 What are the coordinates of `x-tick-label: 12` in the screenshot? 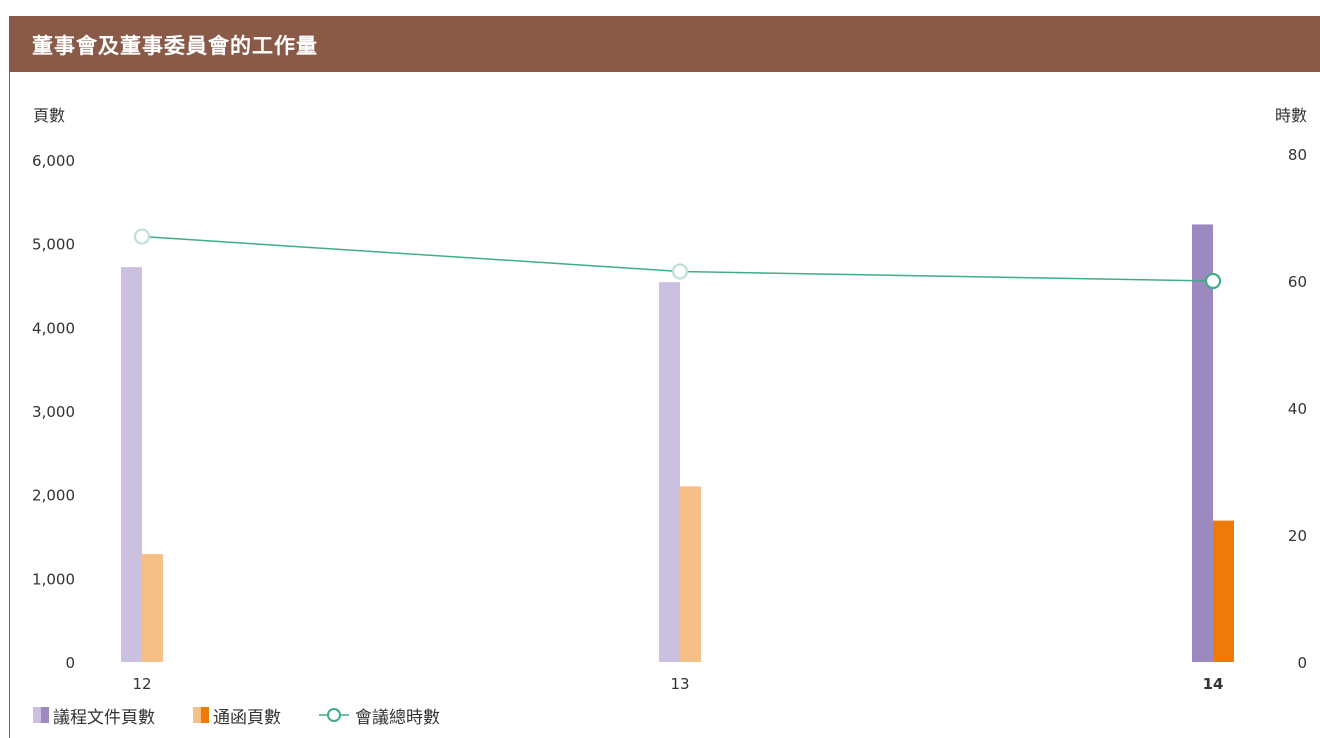 It's located at (141, 684).